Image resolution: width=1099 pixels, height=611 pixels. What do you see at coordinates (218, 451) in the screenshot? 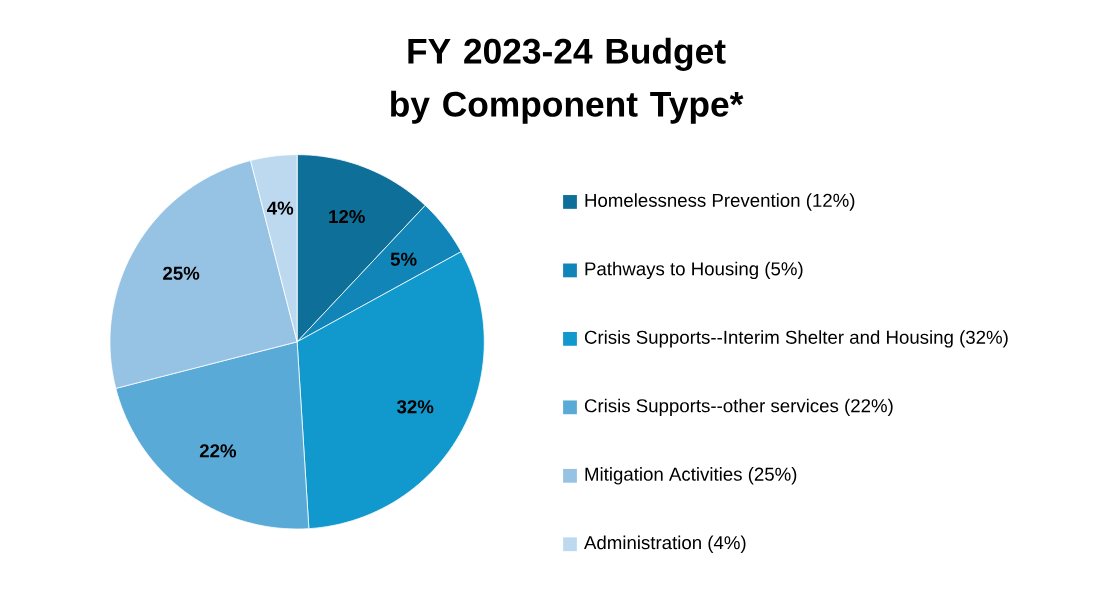
I see `data-label: 22%` at bounding box center [218, 451].